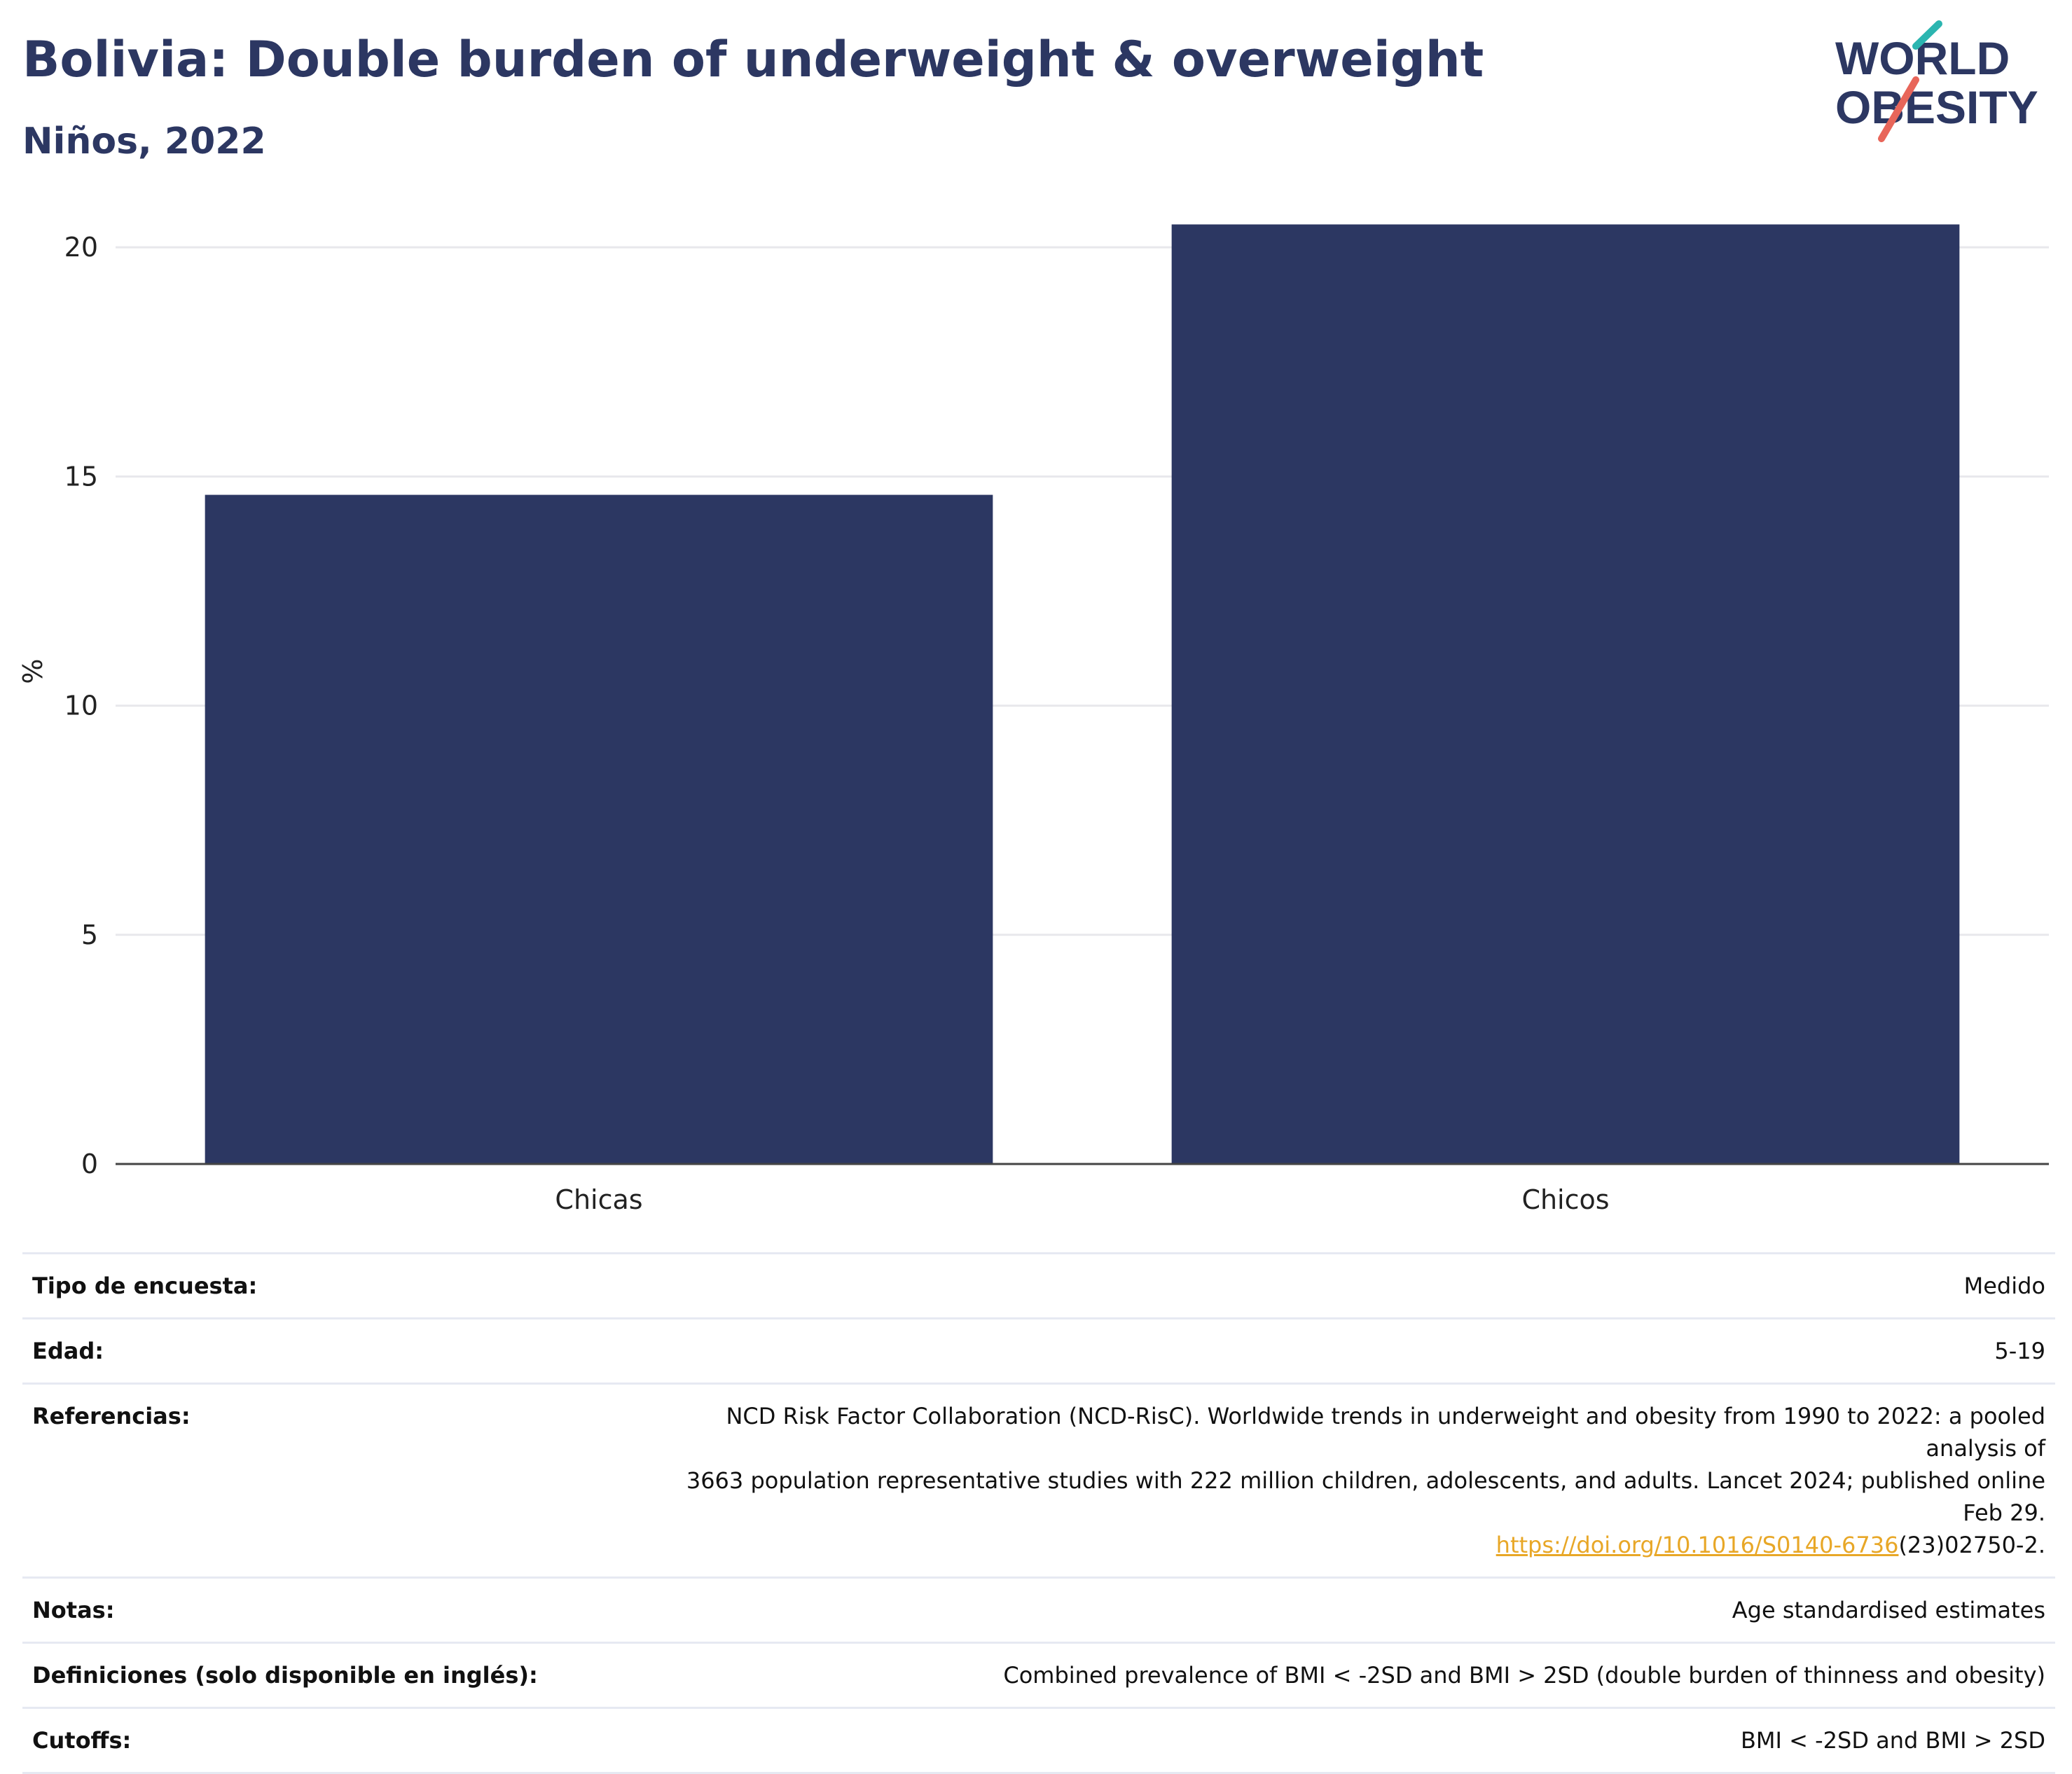 The height and width of the screenshot is (1774, 2072). What do you see at coordinates (81, 247) in the screenshot?
I see `y-tick-label: 20` at bounding box center [81, 247].